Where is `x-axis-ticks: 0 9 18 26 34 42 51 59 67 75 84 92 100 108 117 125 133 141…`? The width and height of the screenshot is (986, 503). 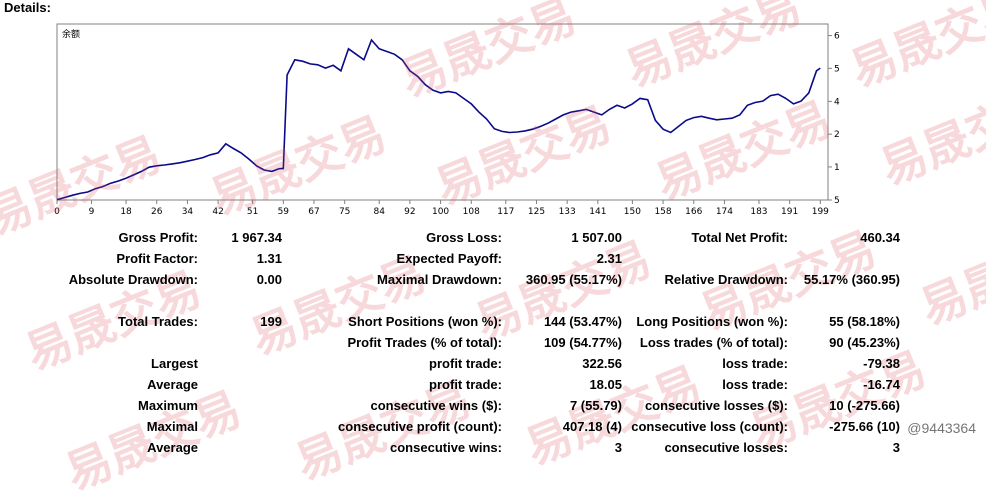
x-axis-ticks: 0 9 18 26 34 42 51 59 67 75 84 92 100 108 117 125 133 141… is located at coordinates (441, 208).